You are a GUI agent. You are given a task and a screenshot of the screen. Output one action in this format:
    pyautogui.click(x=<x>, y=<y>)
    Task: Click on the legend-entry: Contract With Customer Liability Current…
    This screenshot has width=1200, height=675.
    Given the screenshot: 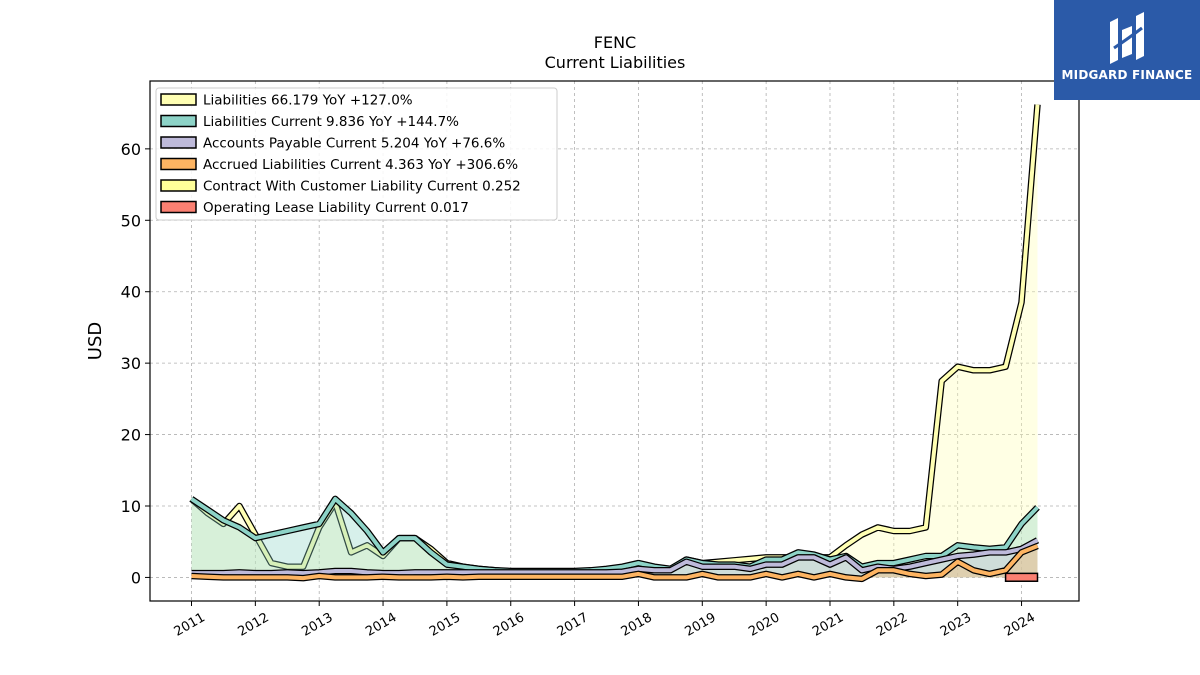 What is the action you would take?
    pyautogui.click(x=362, y=187)
    